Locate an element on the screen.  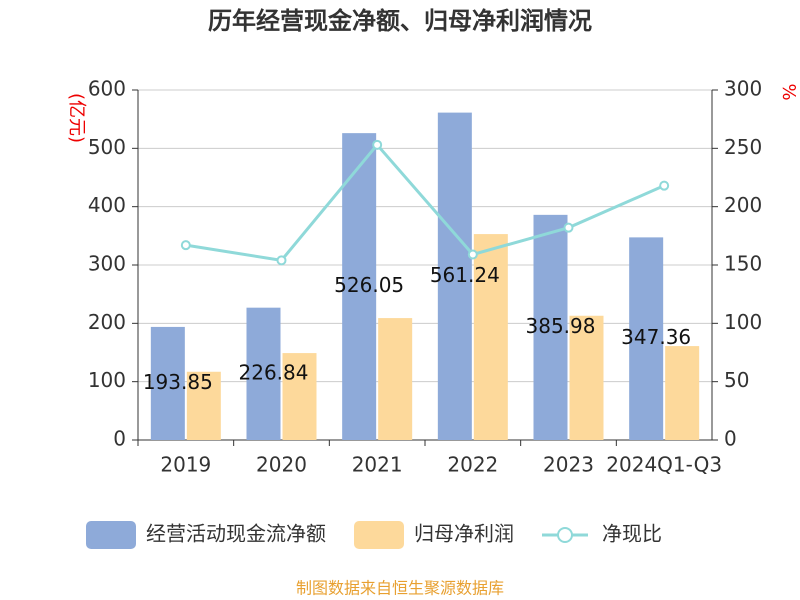
x-tick-label: 2020 is located at coordinates (281, 465).